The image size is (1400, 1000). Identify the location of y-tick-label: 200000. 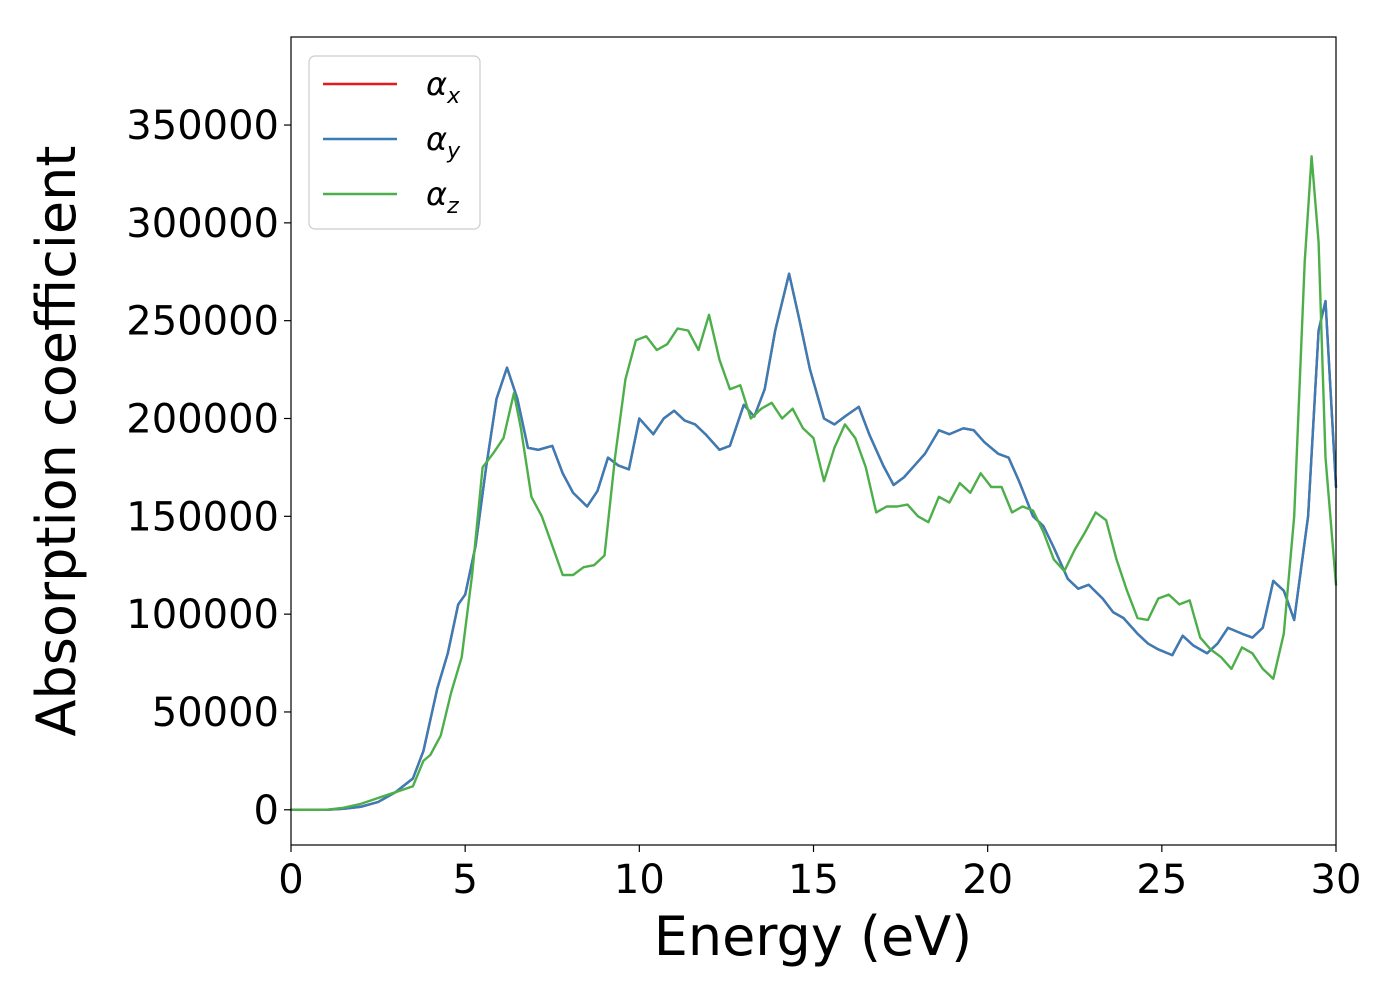
(202, 420).